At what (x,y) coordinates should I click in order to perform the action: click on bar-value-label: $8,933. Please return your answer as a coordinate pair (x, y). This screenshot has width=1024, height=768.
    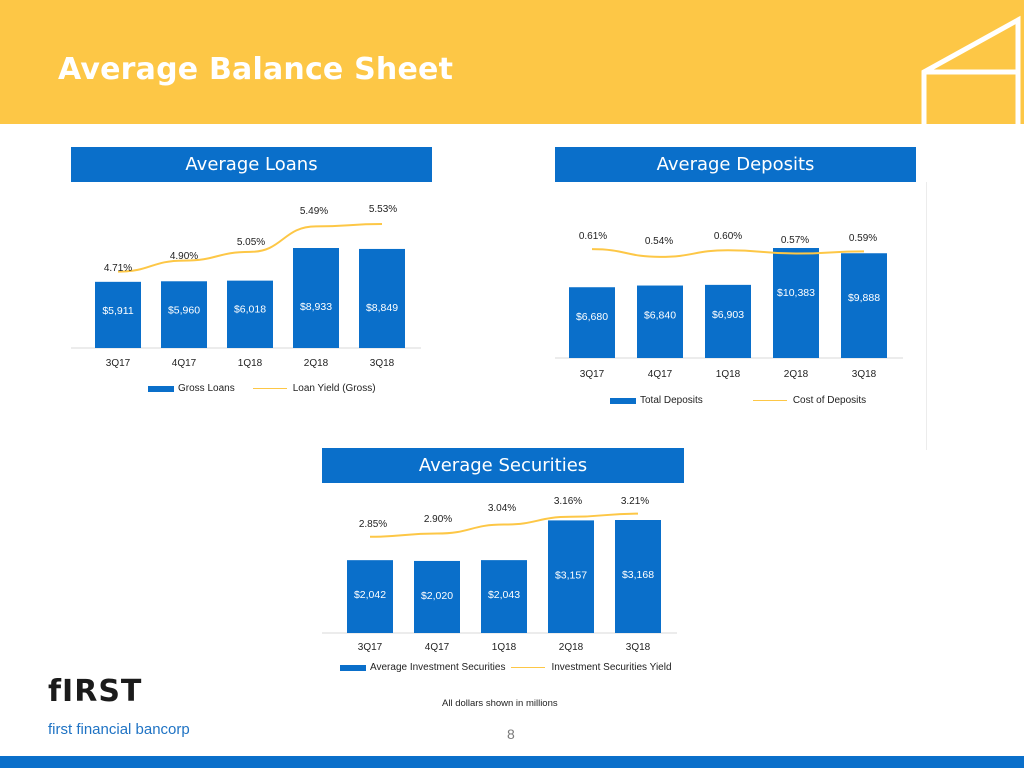
    Looking at the image, I should click on (316, 307).